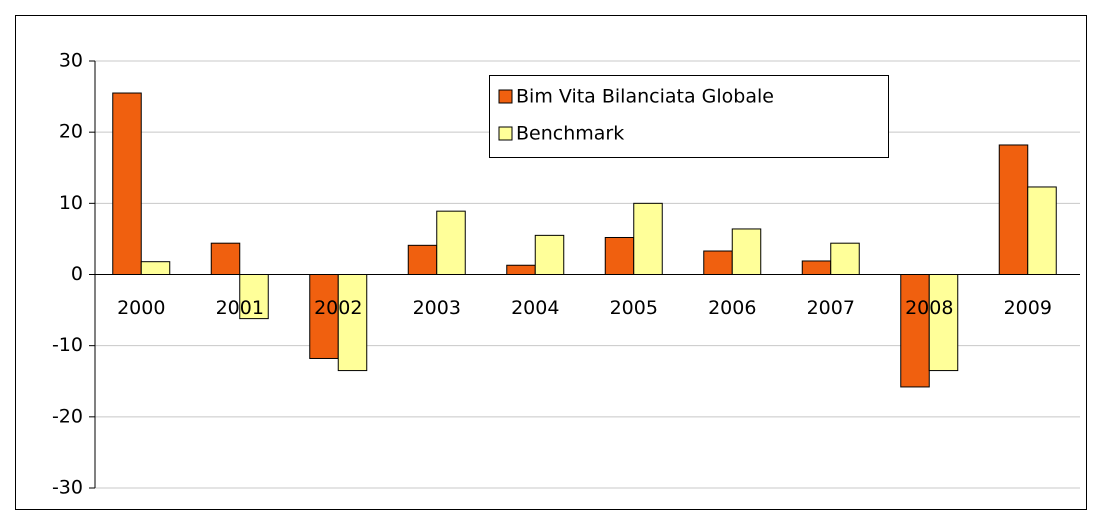 The height and width of the screenshot is (527, 1095). Describe the element at coordinates (1028, 308) in the screenshot. I see `x-tick-label: 2009` at that location.